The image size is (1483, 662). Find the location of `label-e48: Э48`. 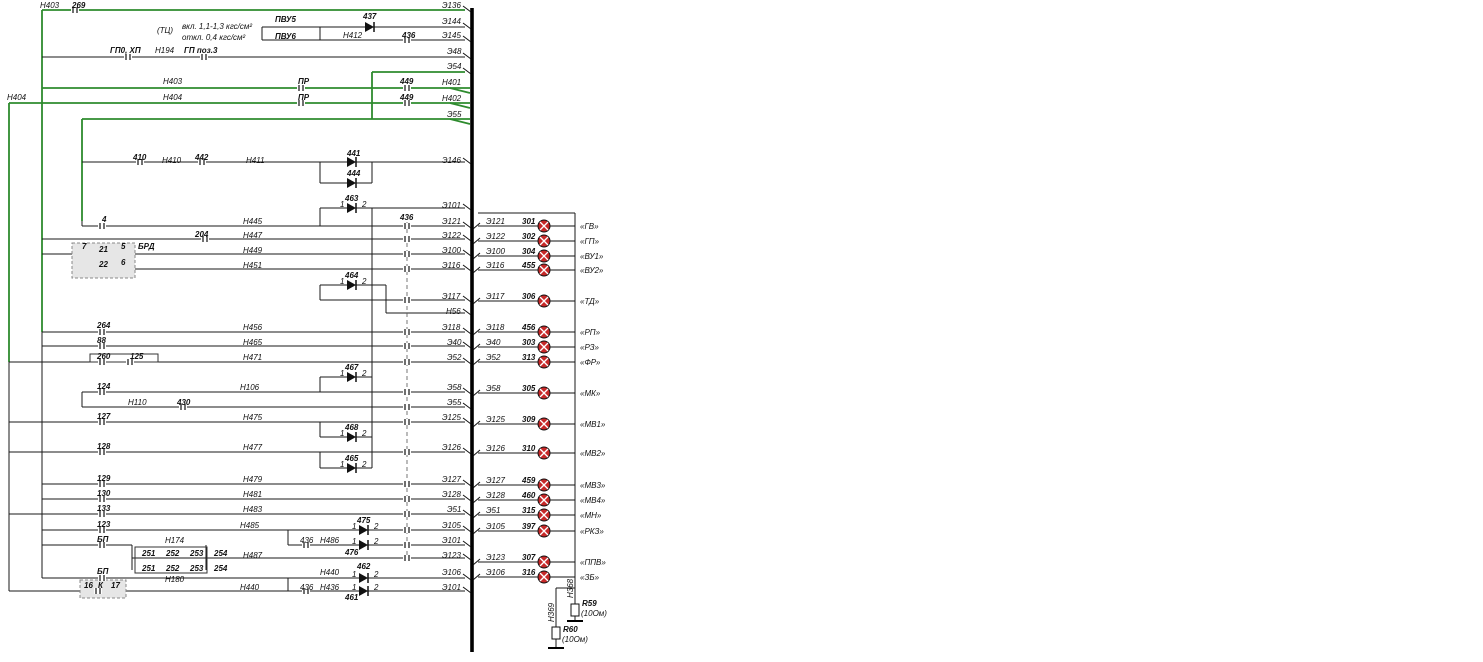

label-e48: Э48 is located at coordinates (454, 51).